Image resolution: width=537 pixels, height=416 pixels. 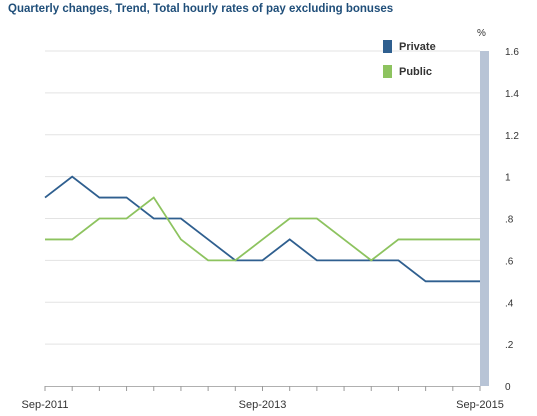 What do you see at coordinates (512, 94) in the screenshot?
I see `y-tick-label: 1.4` at bounding box center [512, 94].